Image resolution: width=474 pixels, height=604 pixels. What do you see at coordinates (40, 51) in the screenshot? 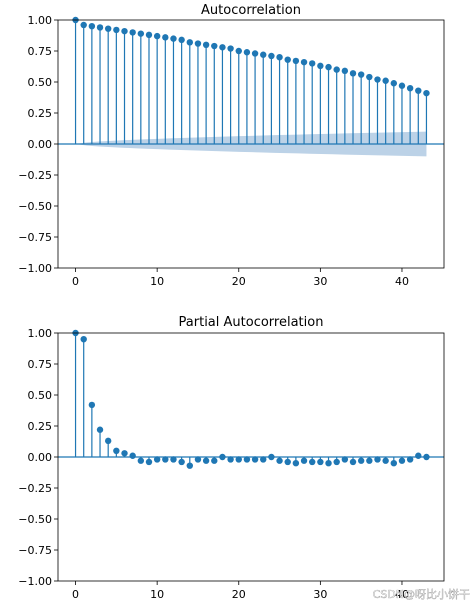
I see `acf-y-tick-label: 0.75` at bounding box center [40, 51].